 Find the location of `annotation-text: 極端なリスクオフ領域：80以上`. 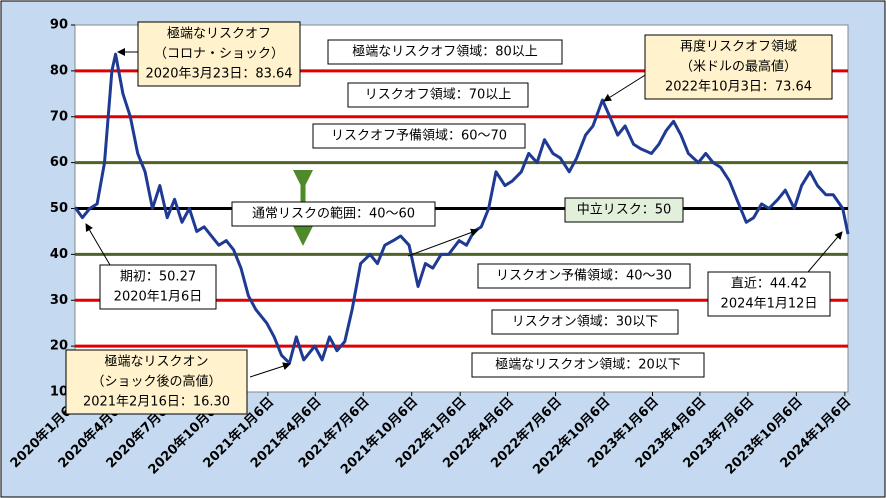

annotation-text: 極端なリスクオフ領域：80以上 is located at coordinates (445, 52).